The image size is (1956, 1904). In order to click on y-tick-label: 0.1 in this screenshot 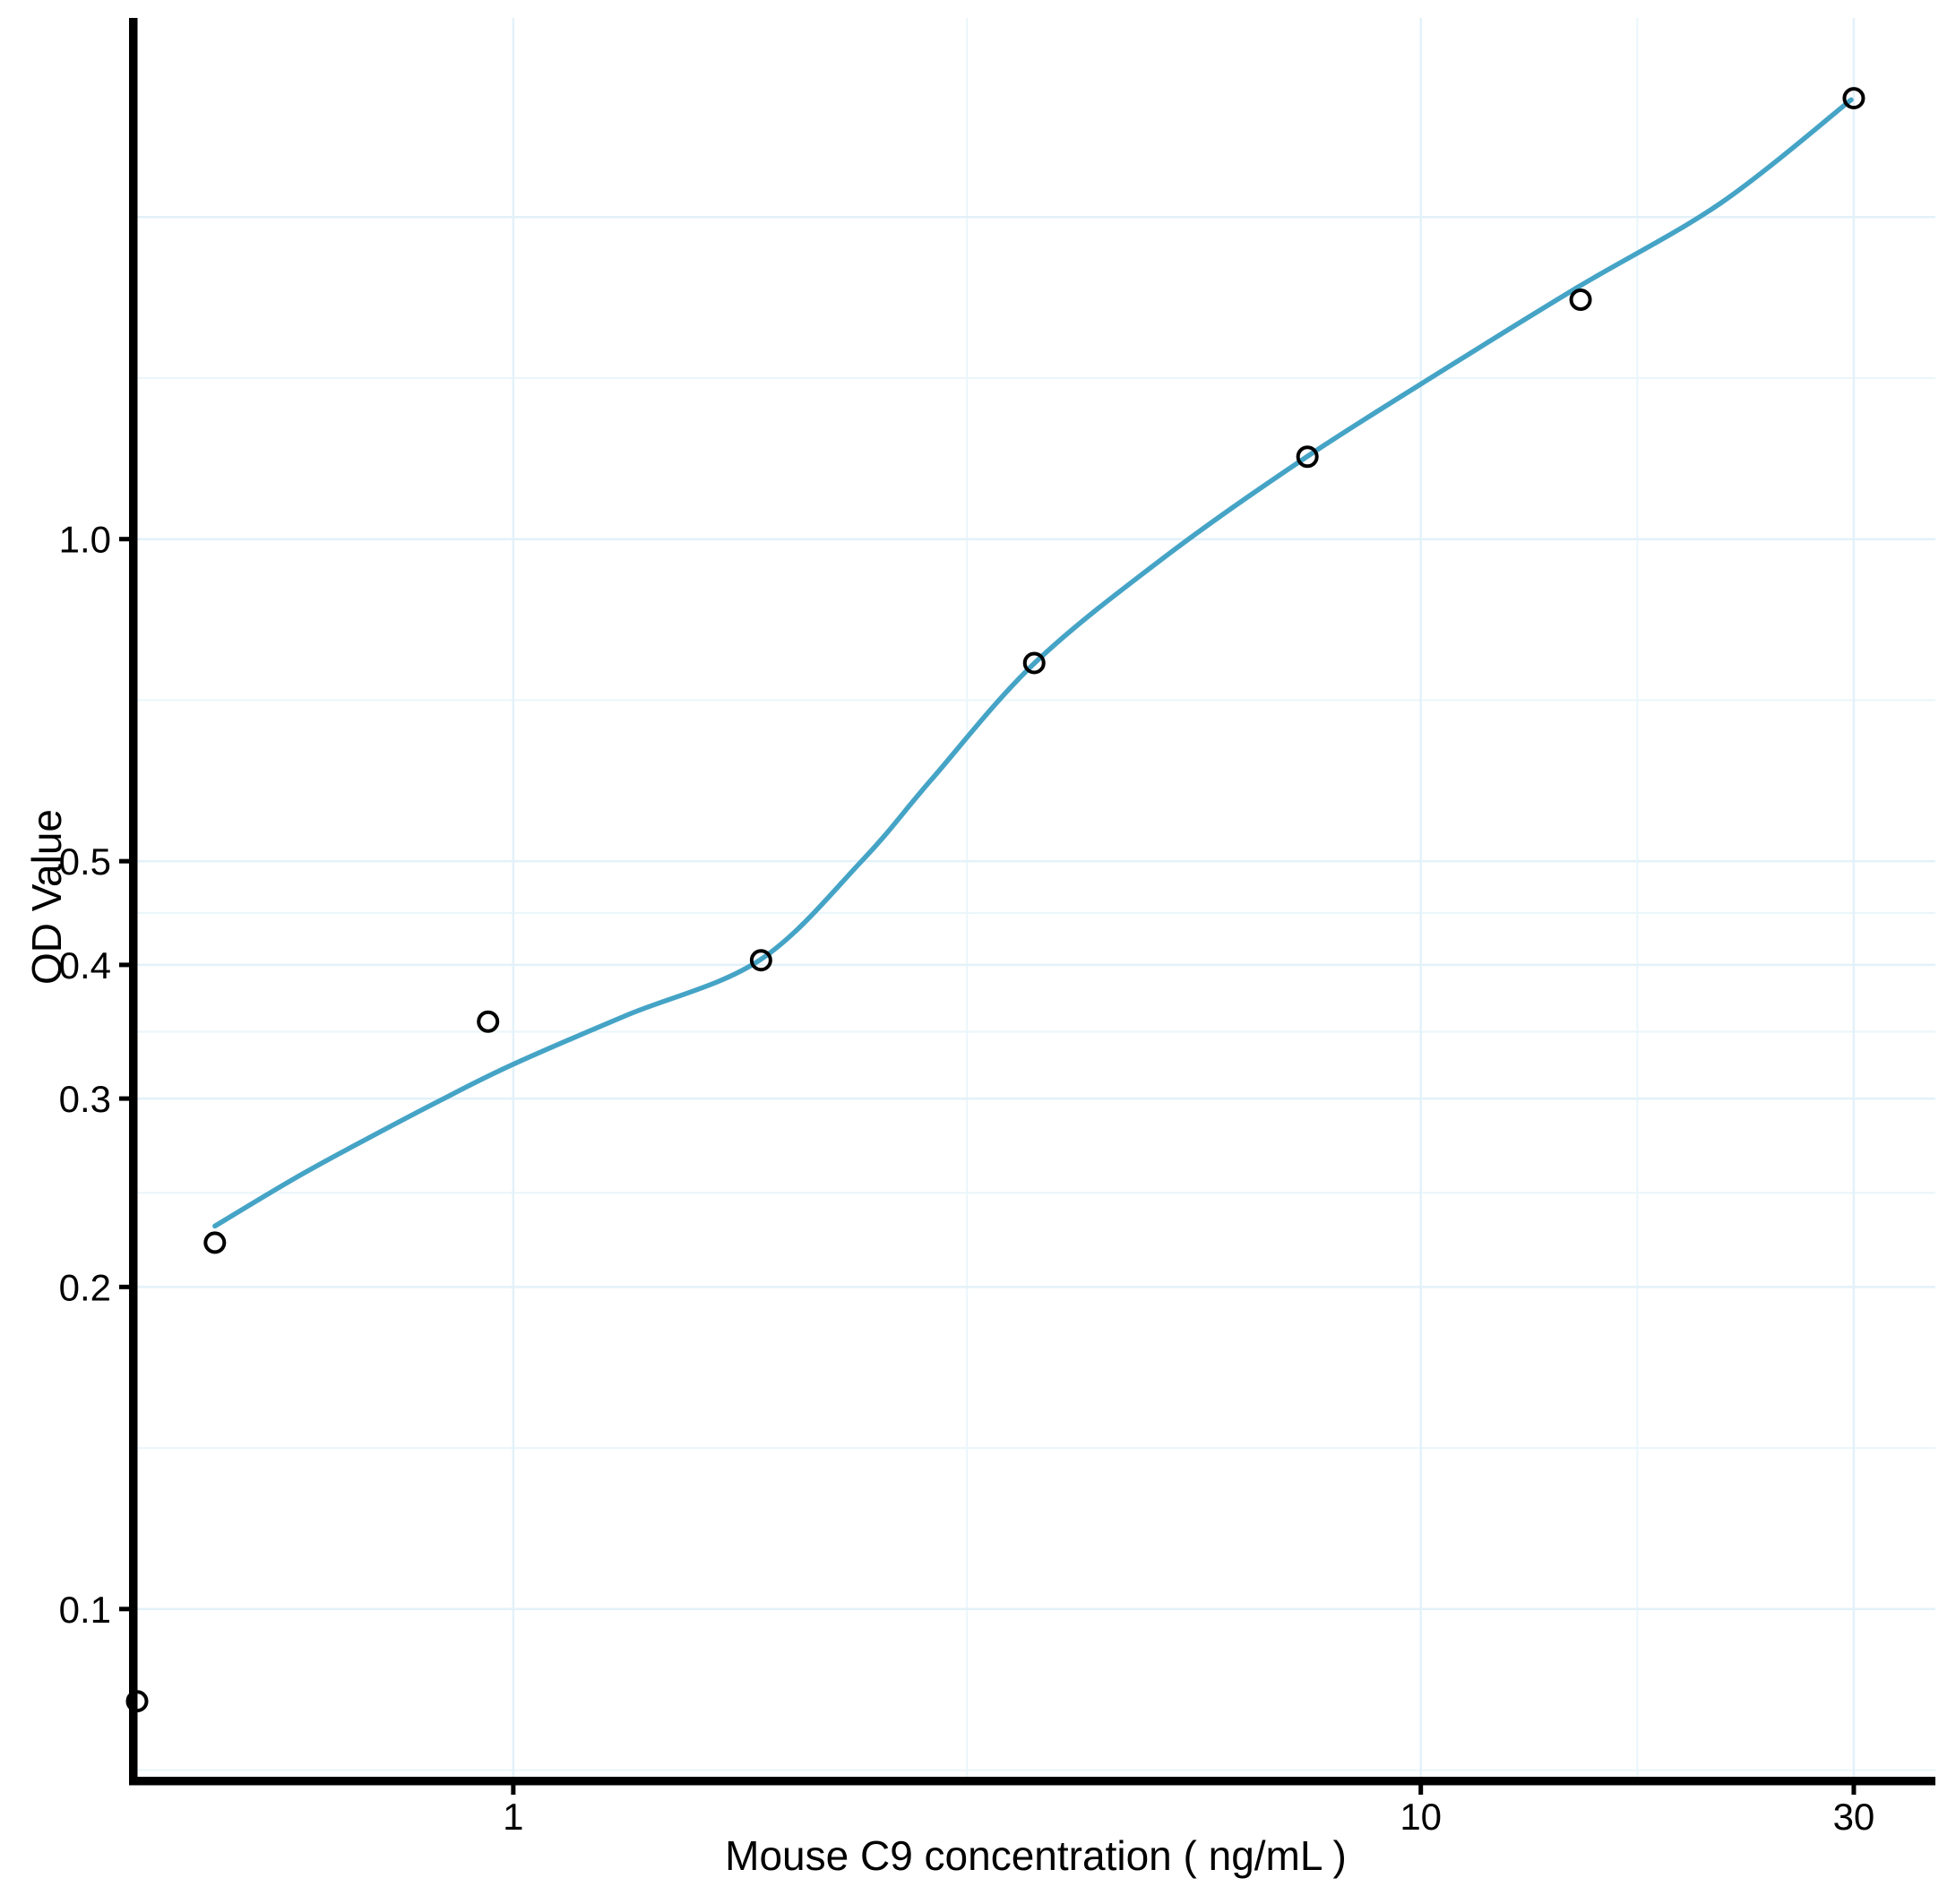, I will do `click(85, 1610)`.